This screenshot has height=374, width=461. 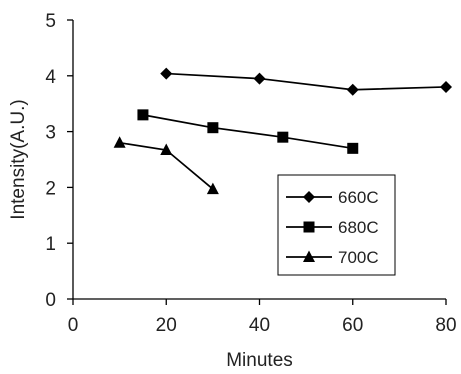 What do you see at coordinates (73, 325) in the screenshot?
I see `x-tick-label: 0` at bounding box center [73, 325].